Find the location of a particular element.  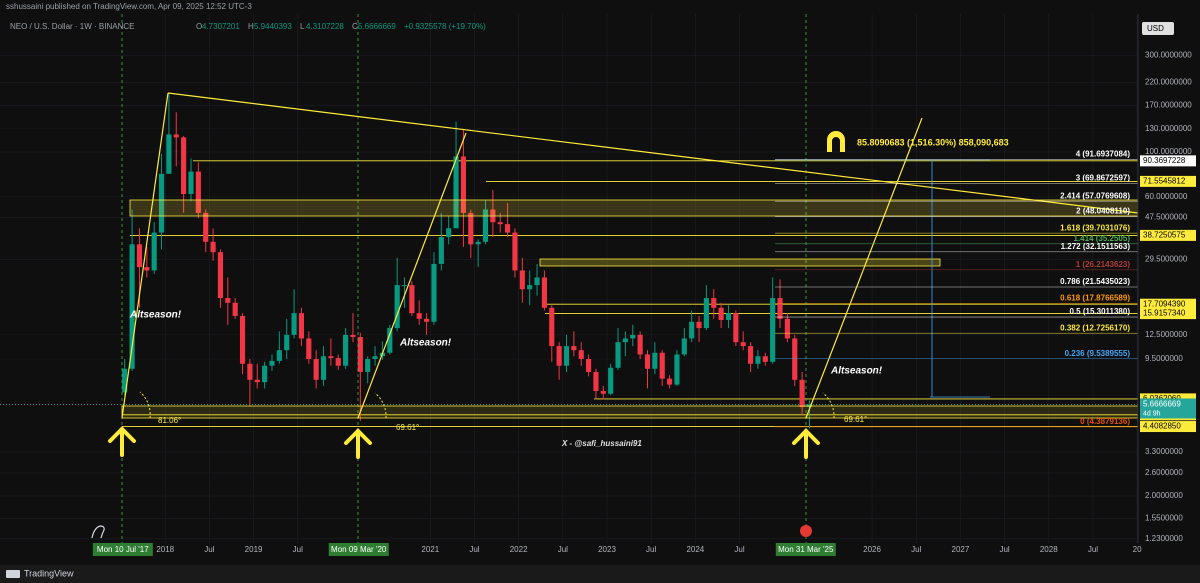

fib-label: 3 (69.8672597) is located at coordinates (1103, 178).